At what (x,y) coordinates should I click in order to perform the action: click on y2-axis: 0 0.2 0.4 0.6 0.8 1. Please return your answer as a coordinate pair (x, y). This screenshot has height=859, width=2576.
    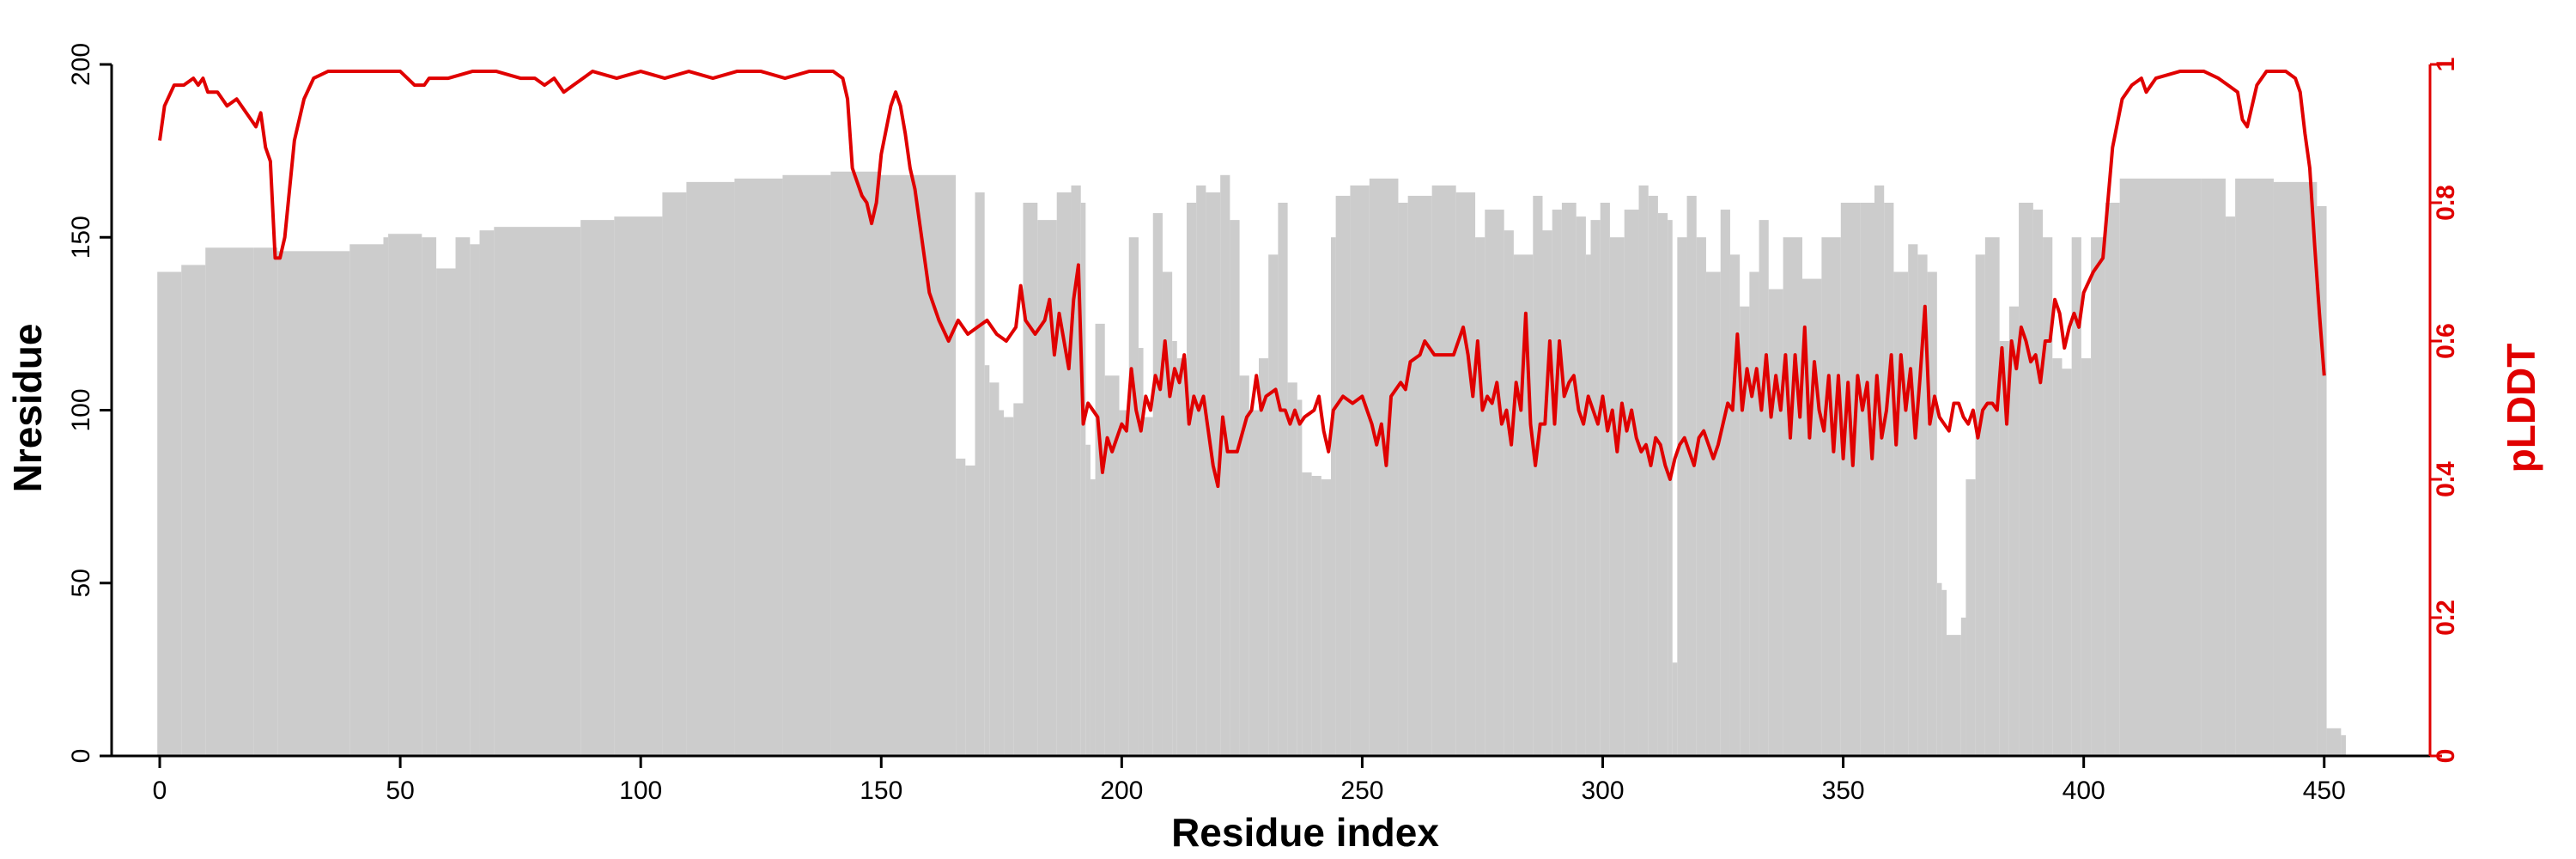
    Looking at the image, I should click on (2444, 411).